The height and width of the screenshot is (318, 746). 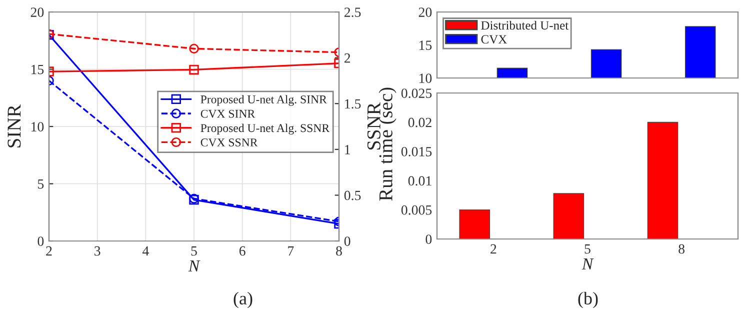 I want to click on y2-tick-label: 2.5, so click(x=352, y=13).